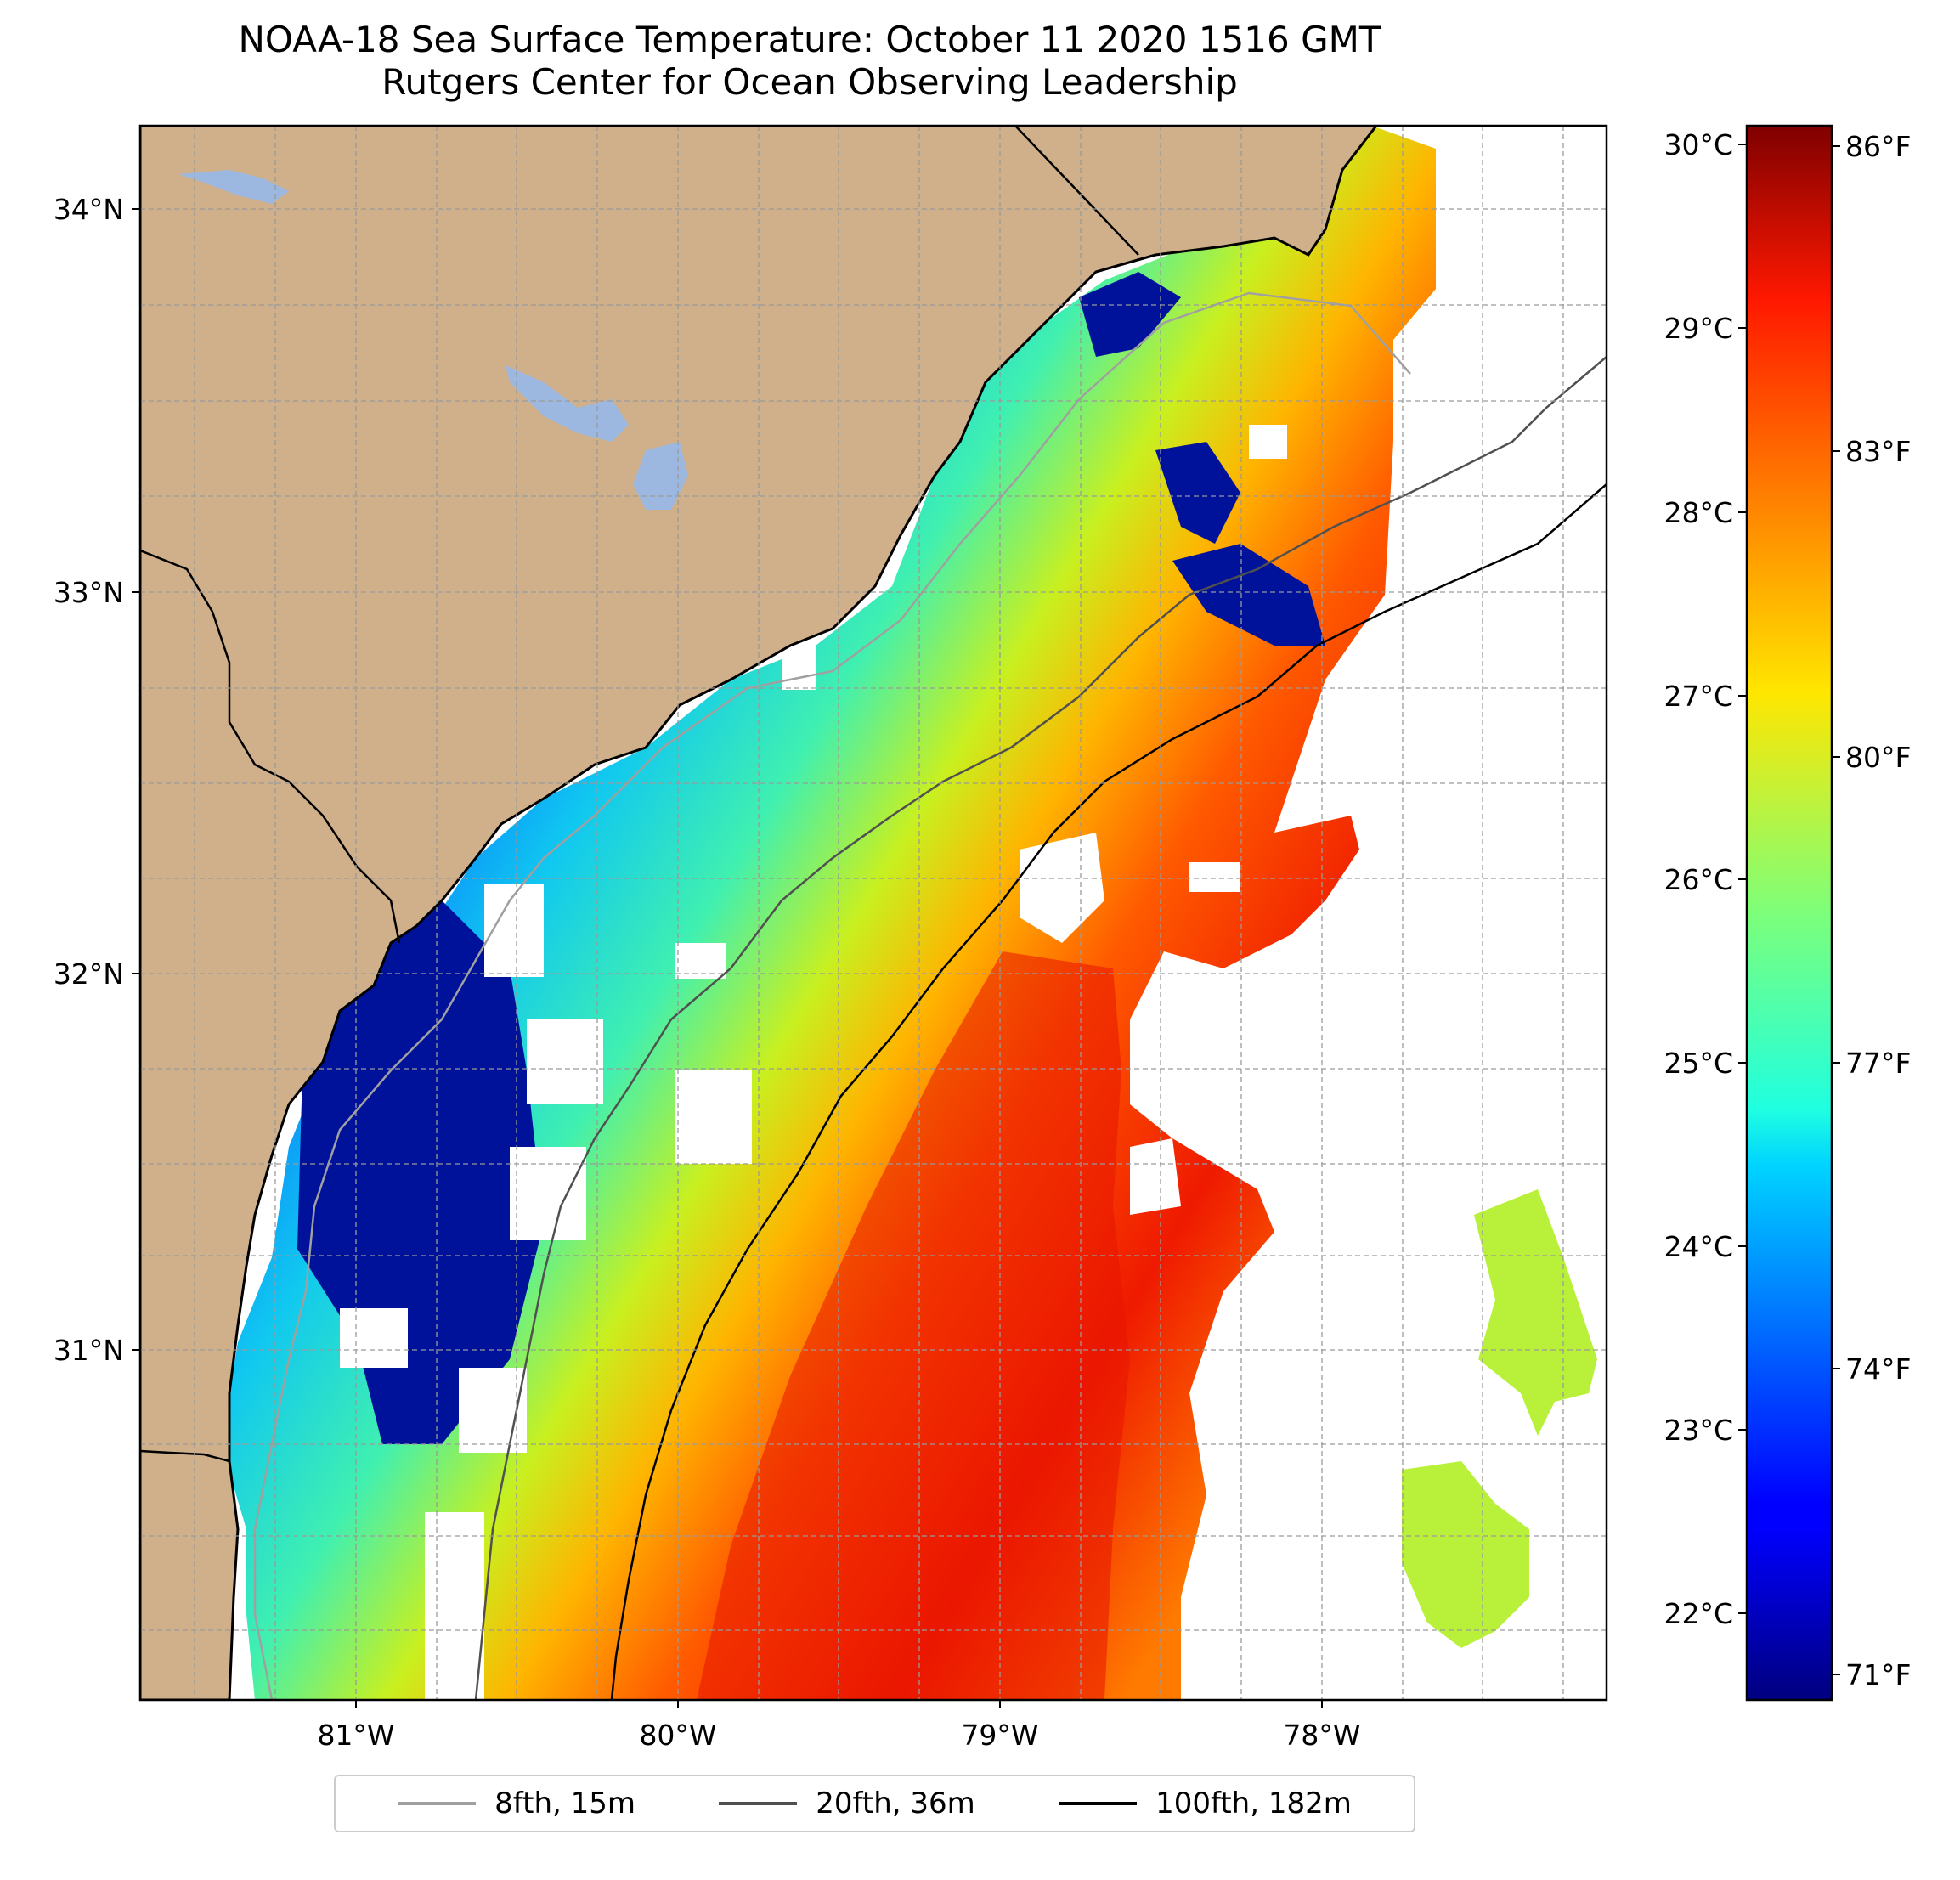  I want to click on cbar-c-24: 24°C, so click(1698, 1246).